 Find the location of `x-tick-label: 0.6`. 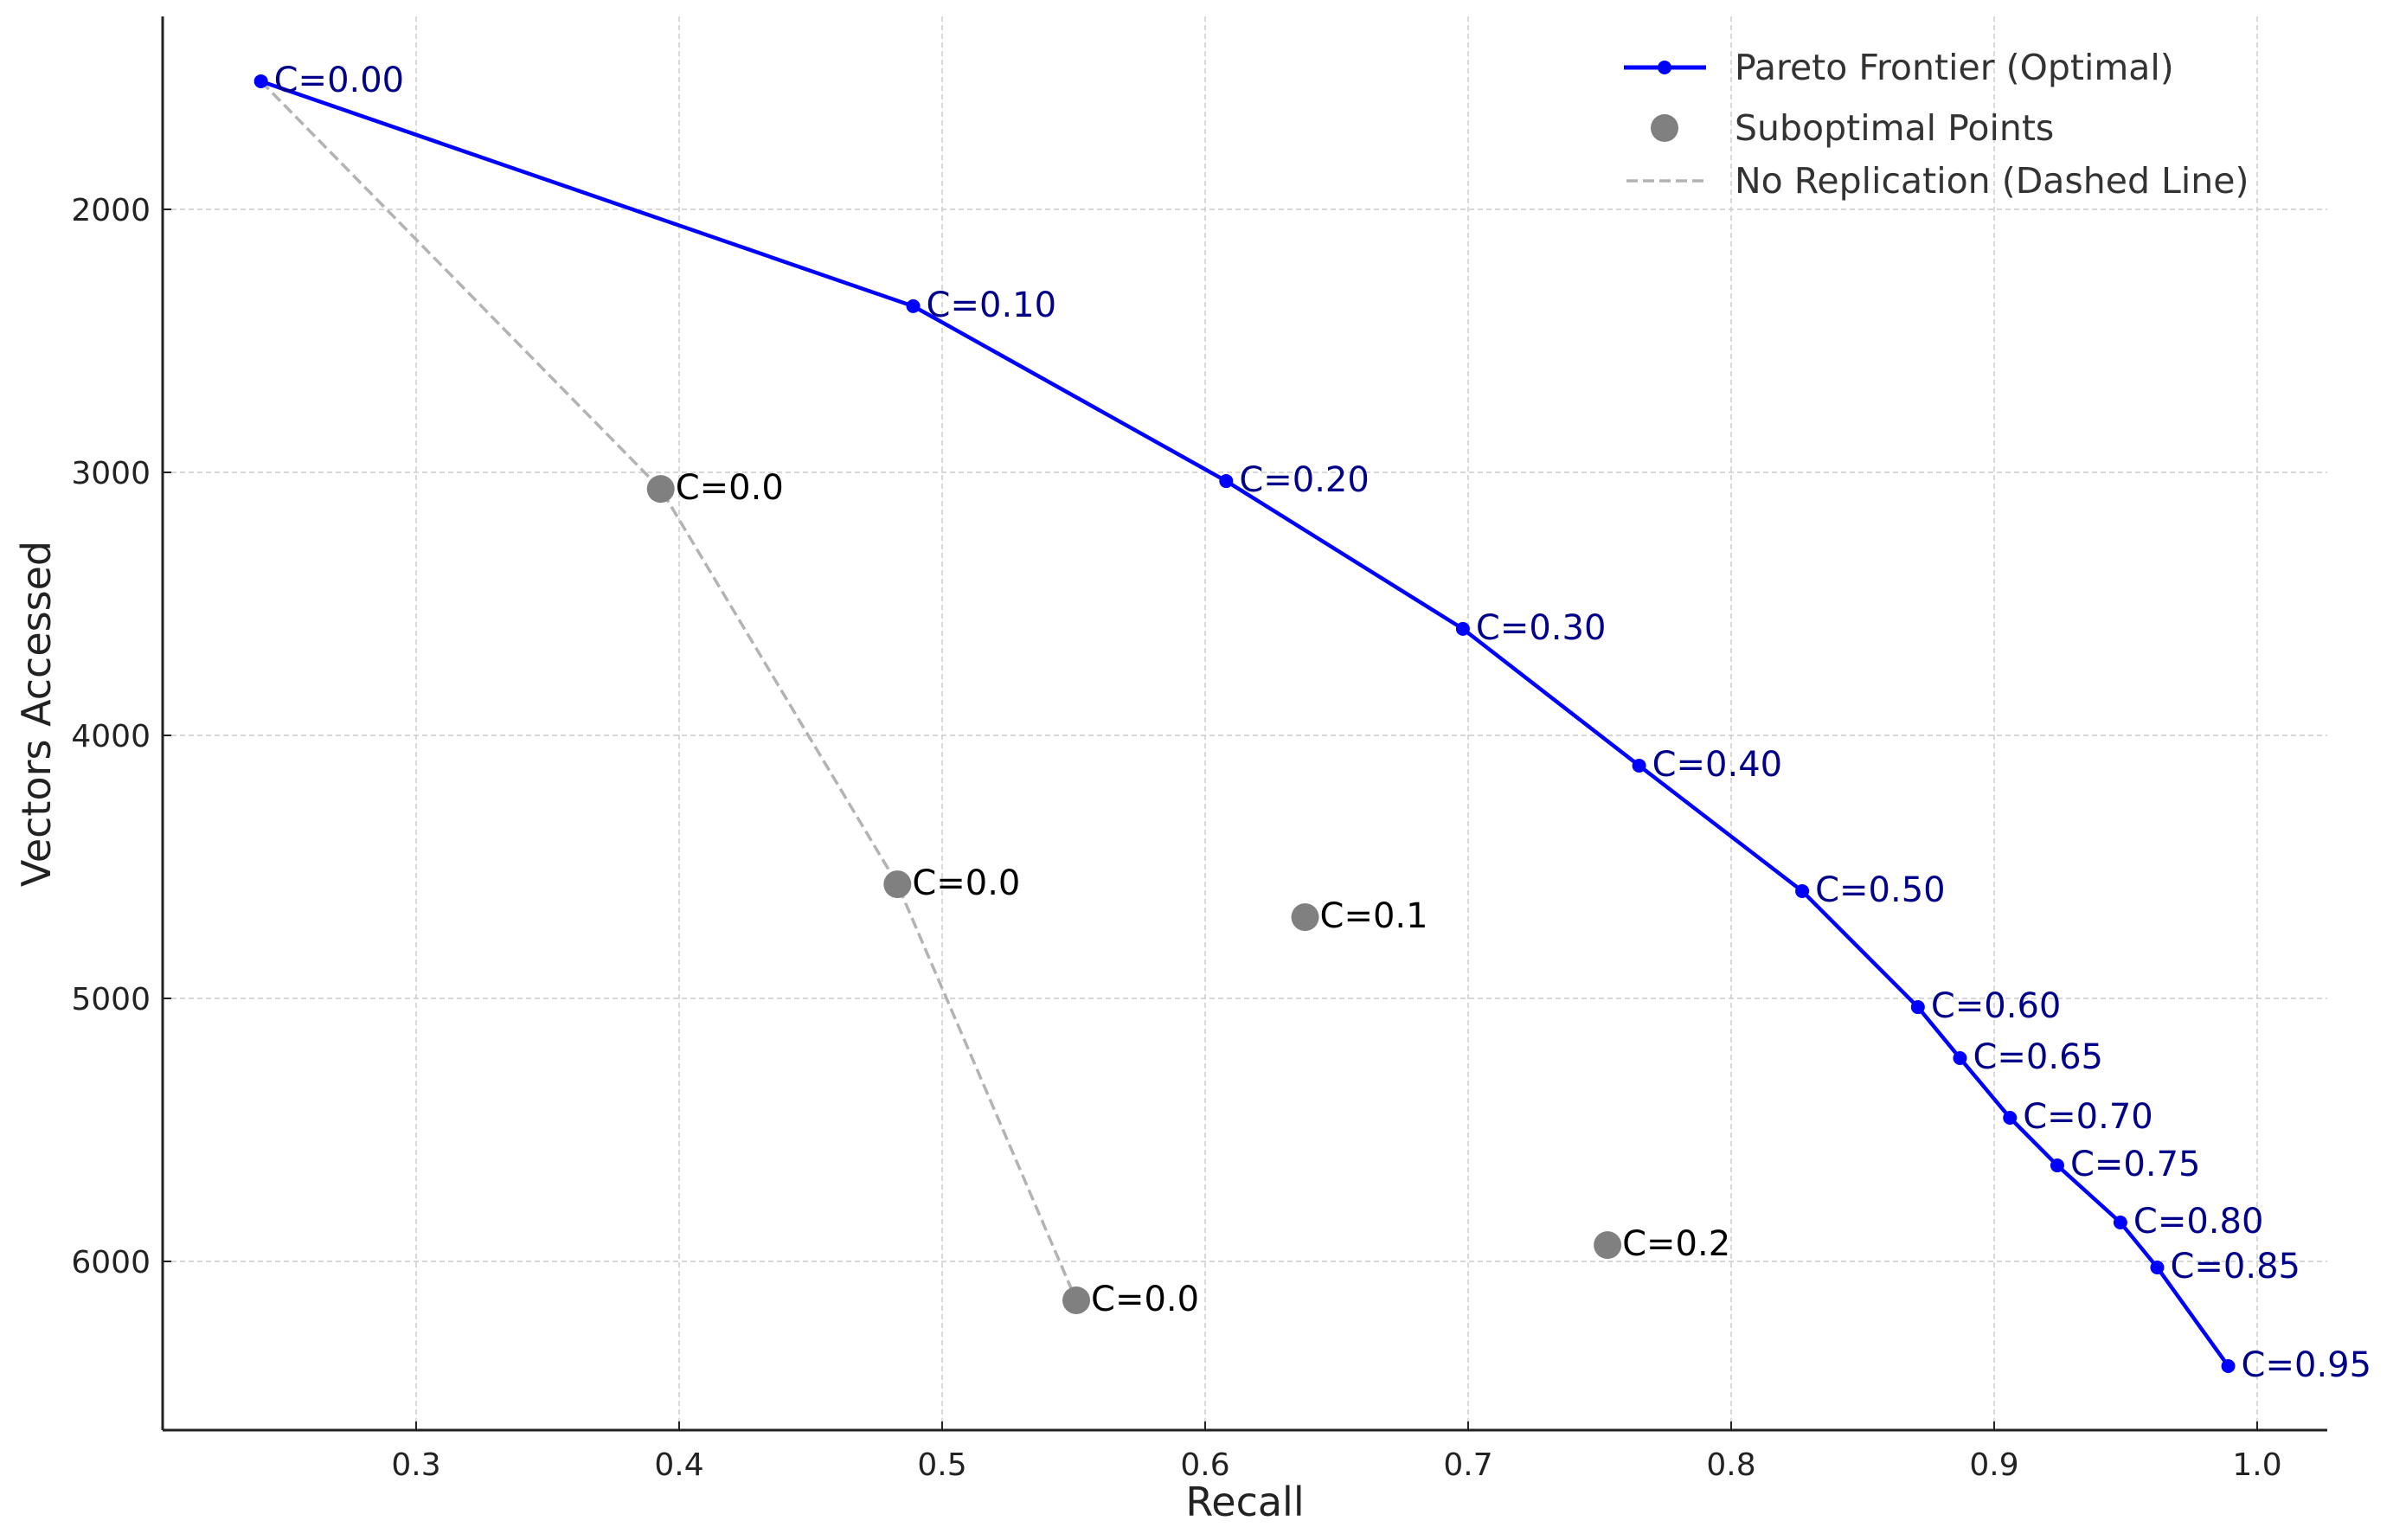

x-tick-label: 0.6 is located at coordinates (1204, 1465).